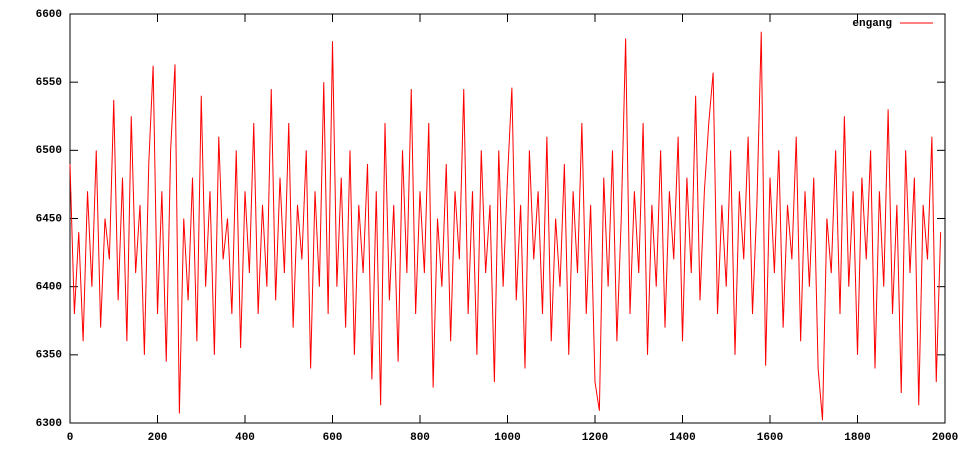 This screenshot has height=450, width=960. What do you see at coordinates (49, 288) in the screenshot?
I see `y-tick-label: 6400` at bounding box center [49, 288].